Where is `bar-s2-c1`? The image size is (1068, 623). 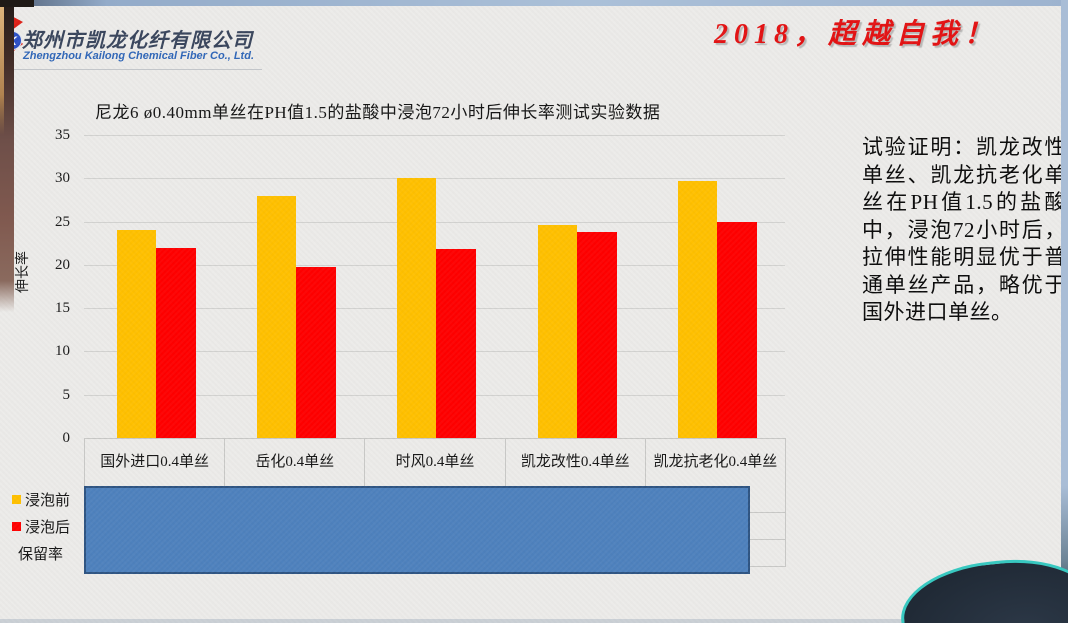 bar-s2-c1 is located at coordinates (176, 343).